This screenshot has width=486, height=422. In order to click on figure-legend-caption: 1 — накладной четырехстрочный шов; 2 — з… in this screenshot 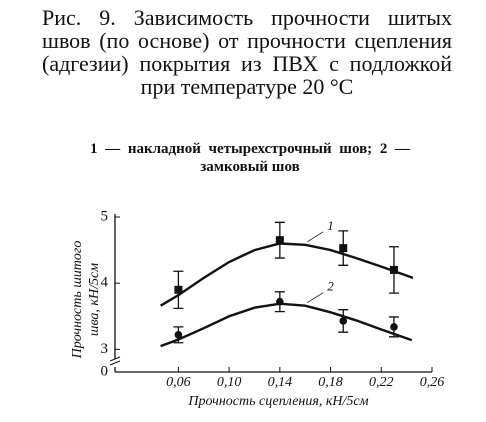, I will do `click(250, 158)`.